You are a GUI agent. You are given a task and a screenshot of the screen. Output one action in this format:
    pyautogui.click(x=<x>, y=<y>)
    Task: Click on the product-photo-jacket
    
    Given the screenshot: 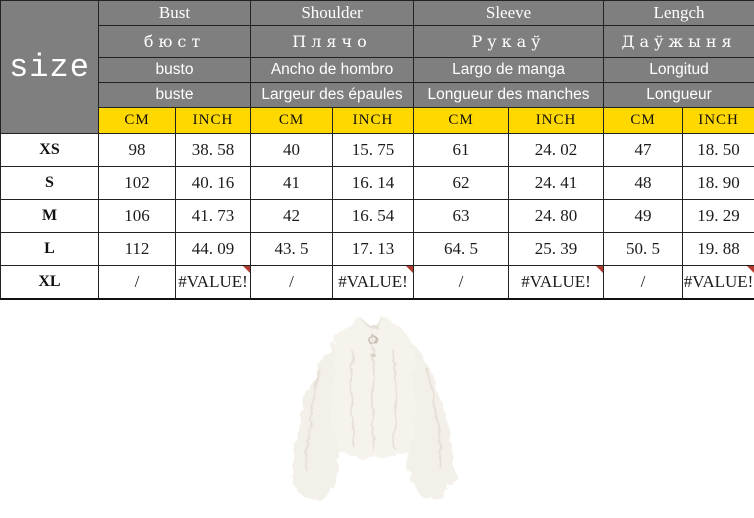 What is the action you would take?
    pyautogui.click(x=373, y=409)
    